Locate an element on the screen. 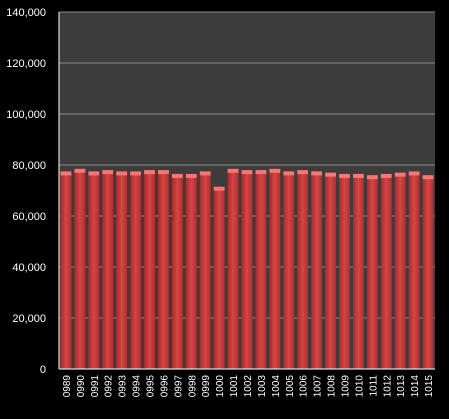 This screenshot has width=449, height=419. x-tick-label: 0997 is located at coordinates (178, 386).